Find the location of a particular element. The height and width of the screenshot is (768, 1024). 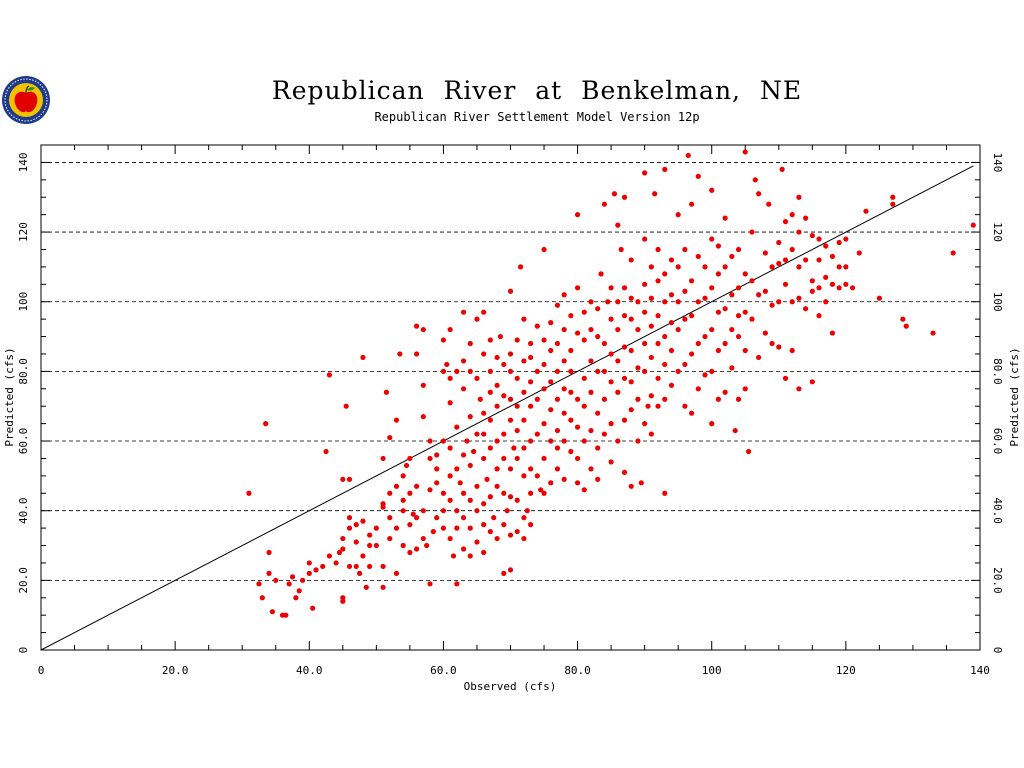

y-tick-label-right: 40.0 is located at coordinates (997, 510).